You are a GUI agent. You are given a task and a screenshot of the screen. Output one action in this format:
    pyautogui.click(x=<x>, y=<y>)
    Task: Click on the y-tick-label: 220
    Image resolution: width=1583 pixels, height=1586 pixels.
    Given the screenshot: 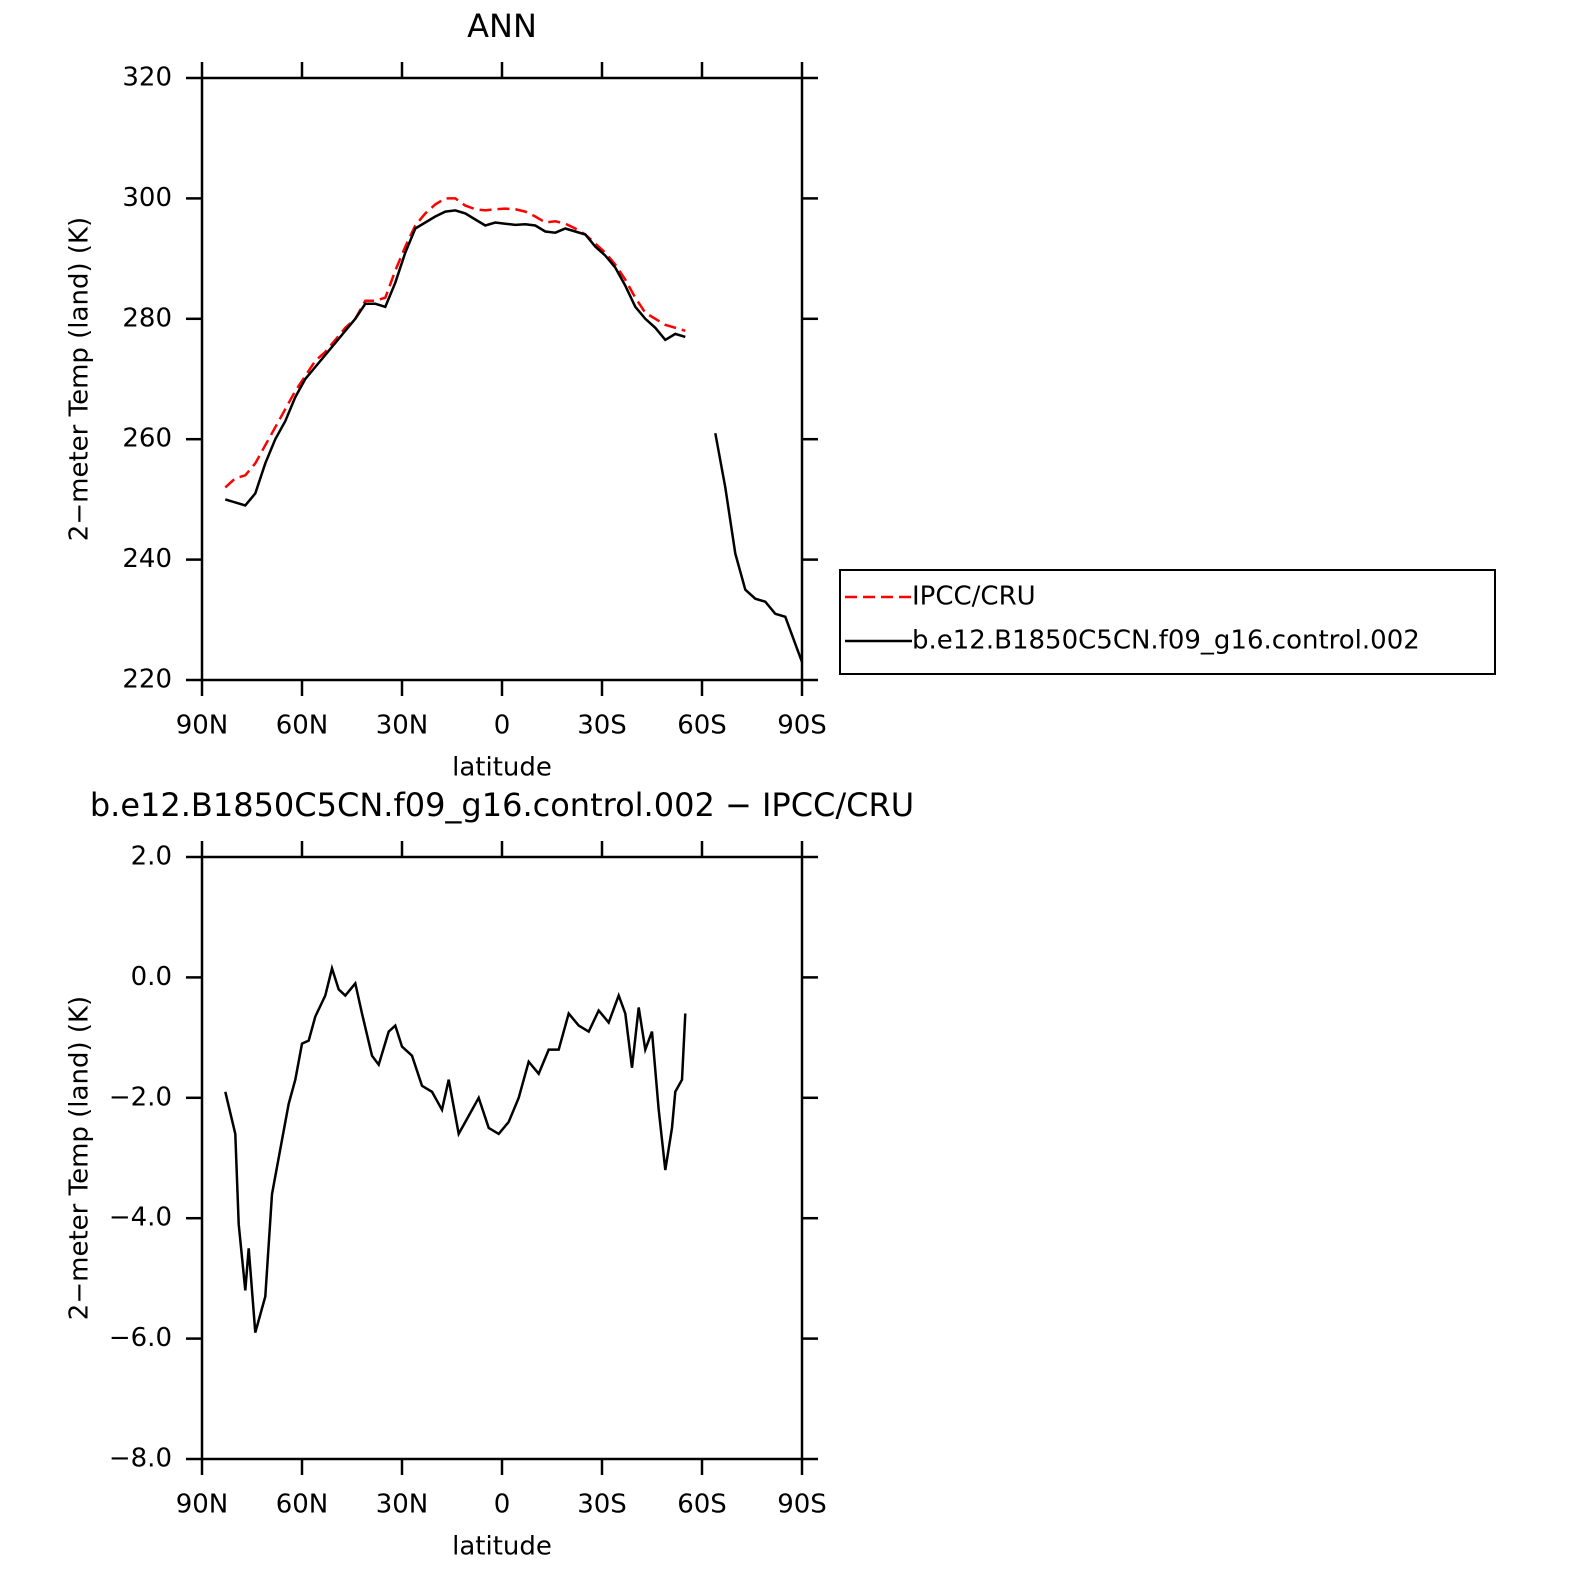 What is the action you would take?
    pyautogui.click(x=147, y=680)
    